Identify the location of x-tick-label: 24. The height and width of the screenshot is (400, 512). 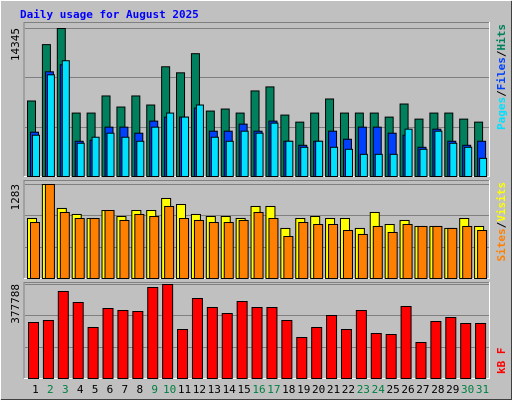
(379, 389).